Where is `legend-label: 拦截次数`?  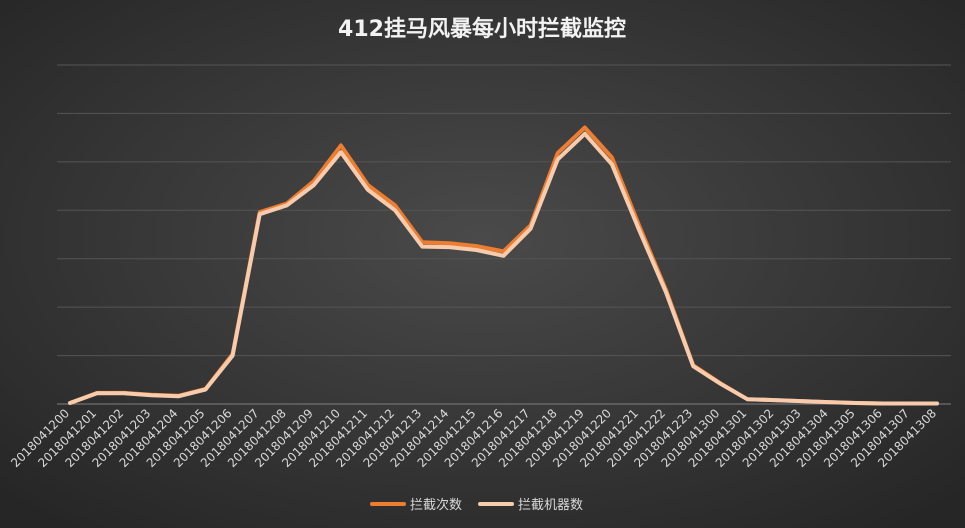 legend-label: 拦截次数 is located at coordinates (436, 505).